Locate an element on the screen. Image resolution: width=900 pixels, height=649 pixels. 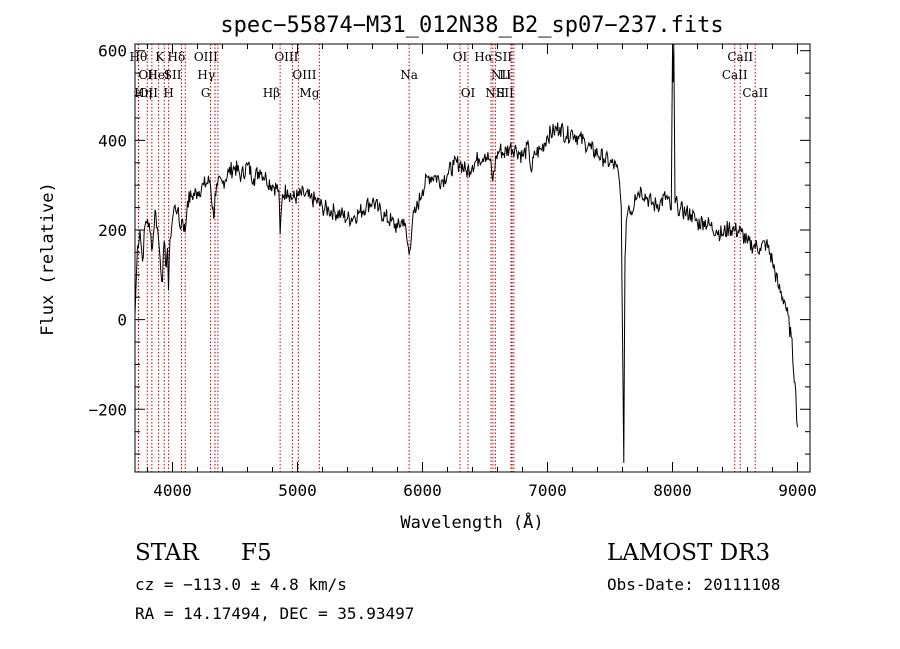
obs-date: Obs-Date: 20111108 is located at coordinates (694, 584).